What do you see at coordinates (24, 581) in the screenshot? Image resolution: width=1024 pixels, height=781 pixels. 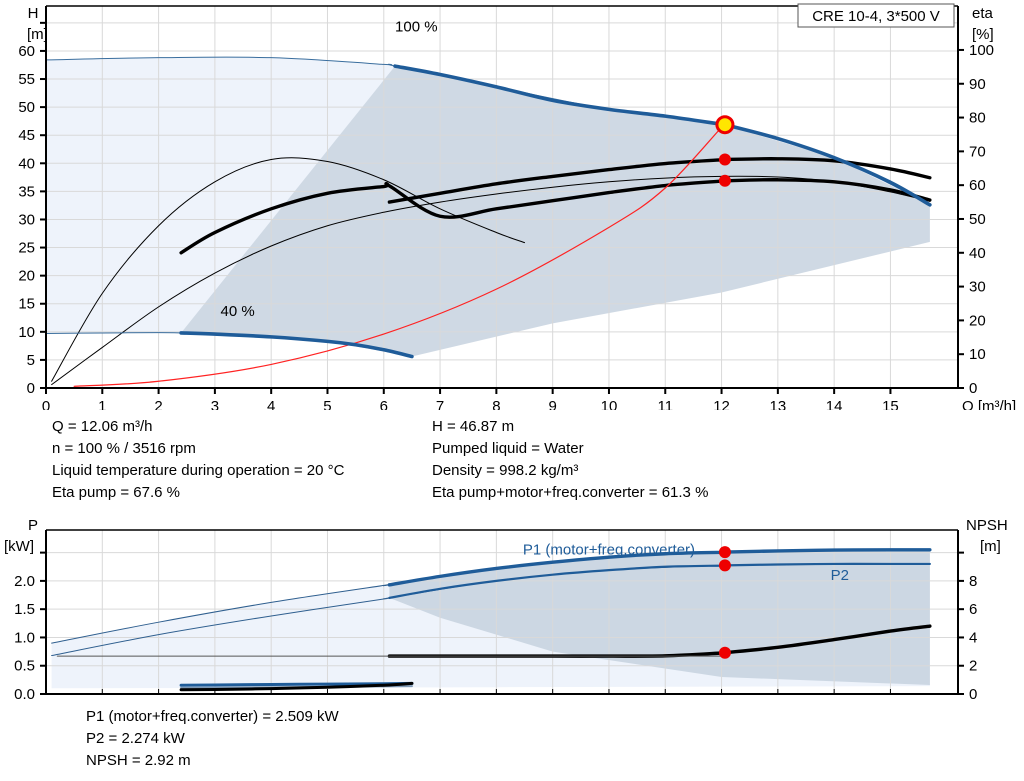 I see `tick-label-left: 2.0` at bounding box center [24, 581].